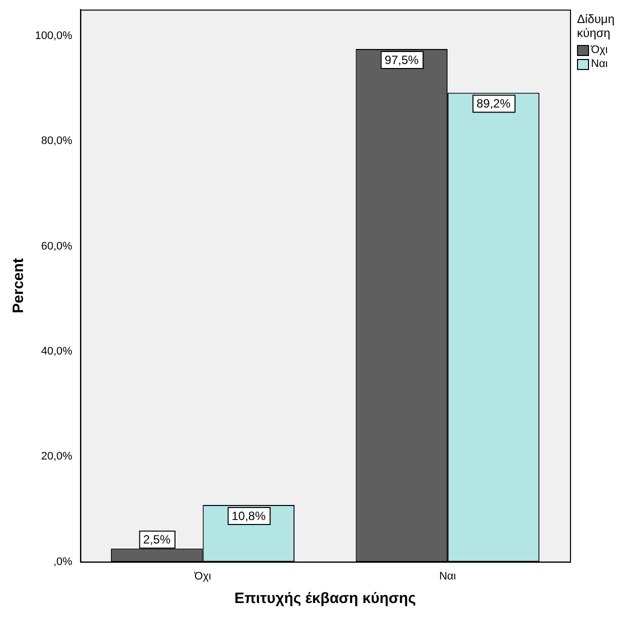 Image resolution: width=641 pixels, height=618 pixels. I want to click on x-axis-title: Επιτυχής έκβαση κύησης, so click(325, 599).